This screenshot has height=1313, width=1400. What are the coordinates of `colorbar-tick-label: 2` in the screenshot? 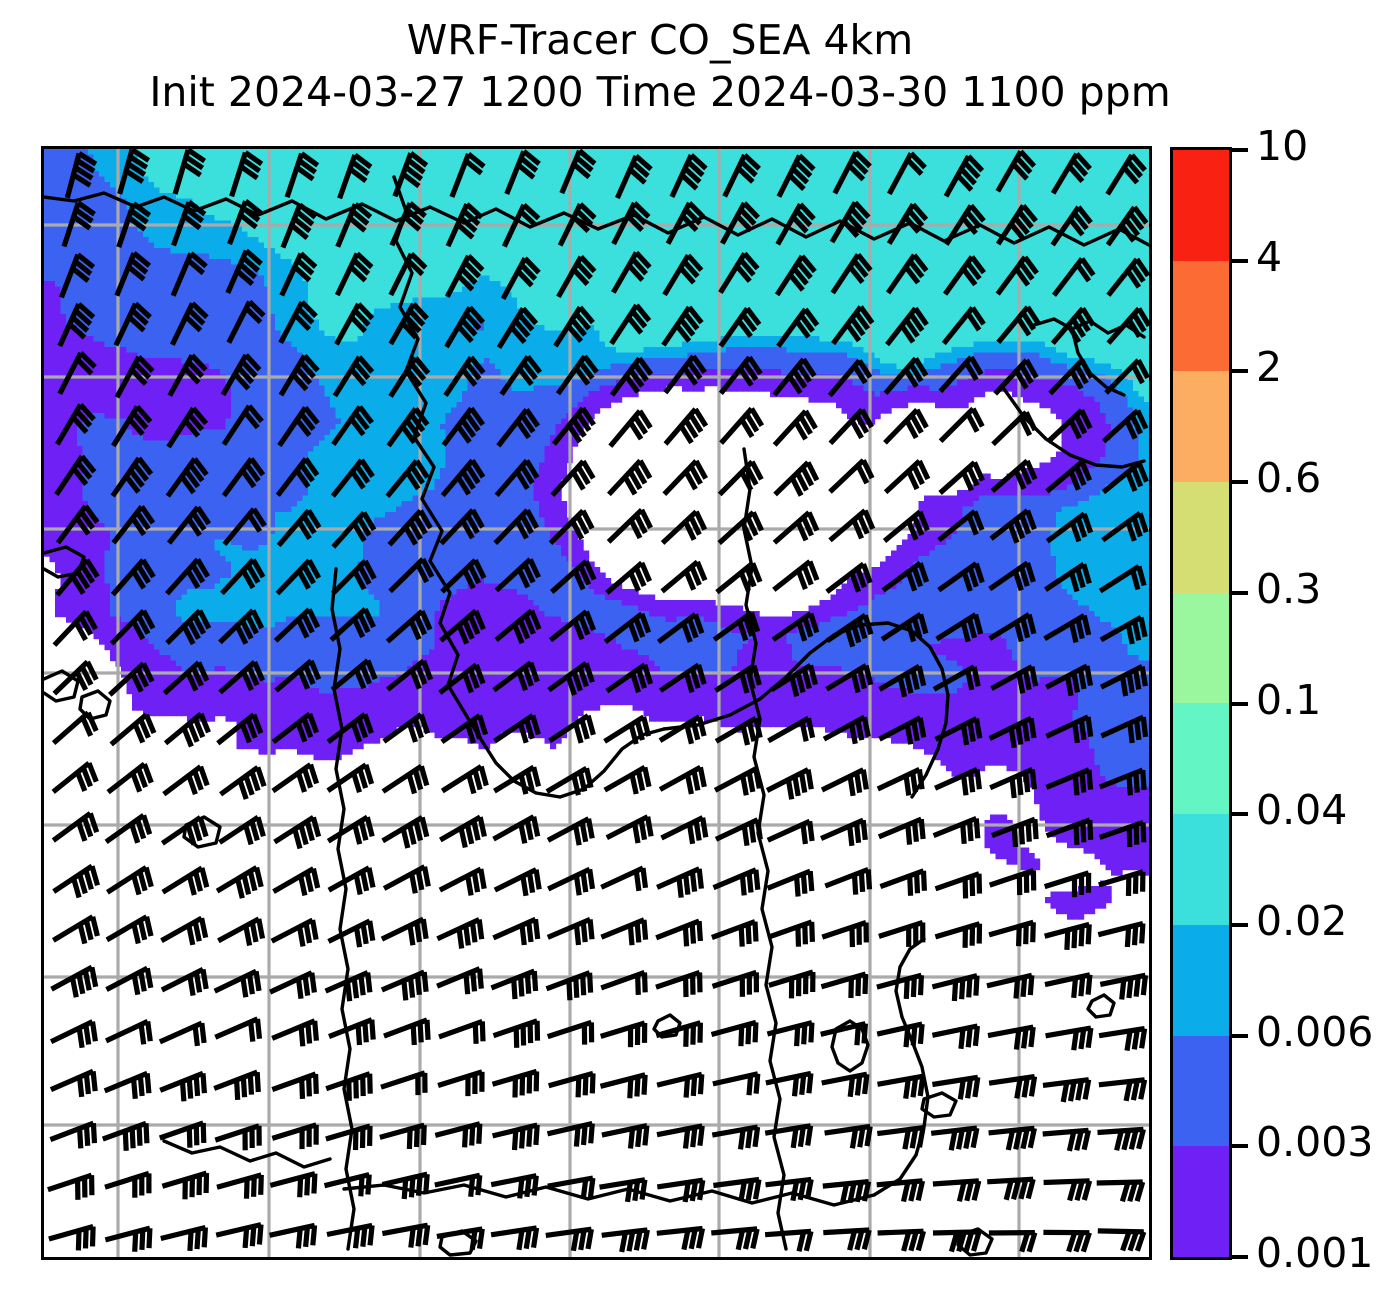 It's located at (1269, 367).